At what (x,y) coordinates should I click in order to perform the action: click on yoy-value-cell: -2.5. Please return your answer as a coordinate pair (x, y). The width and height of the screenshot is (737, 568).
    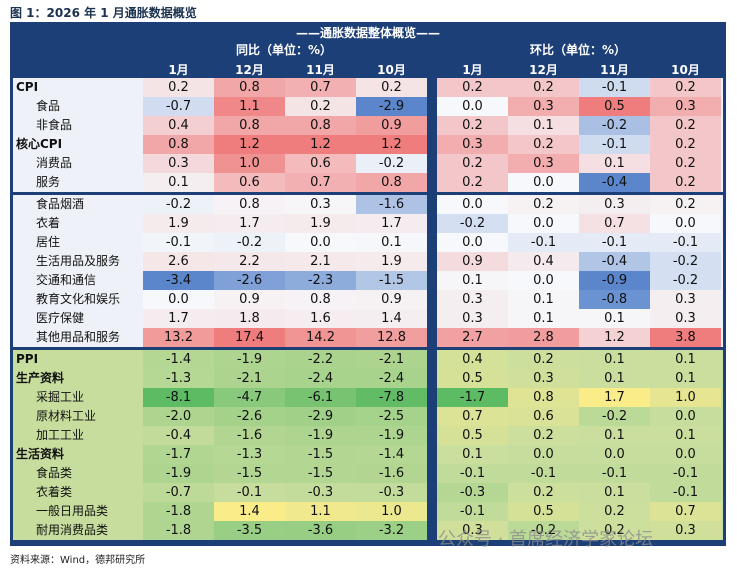
    Looking at the image, I should click on (391, 416).